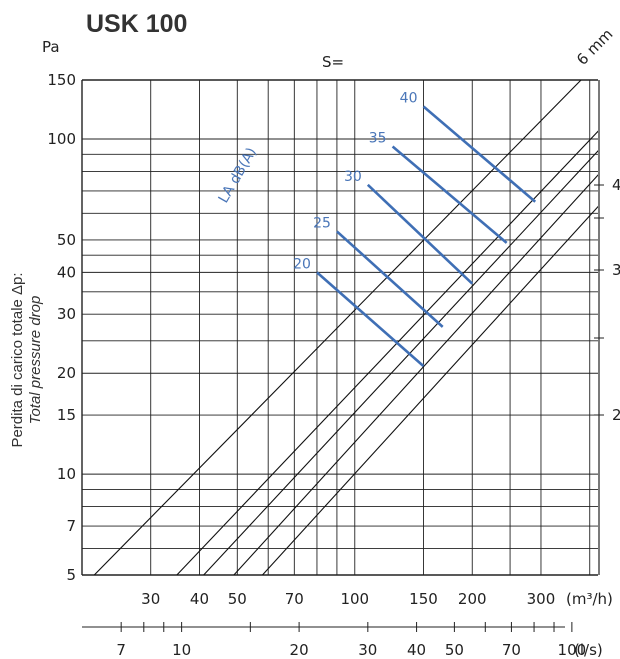 The height and width of the screenshot is (659, 620). Describe the element at coordinates (61, 80) in the screenshot. I see `y-tick-label: 150` at that location.